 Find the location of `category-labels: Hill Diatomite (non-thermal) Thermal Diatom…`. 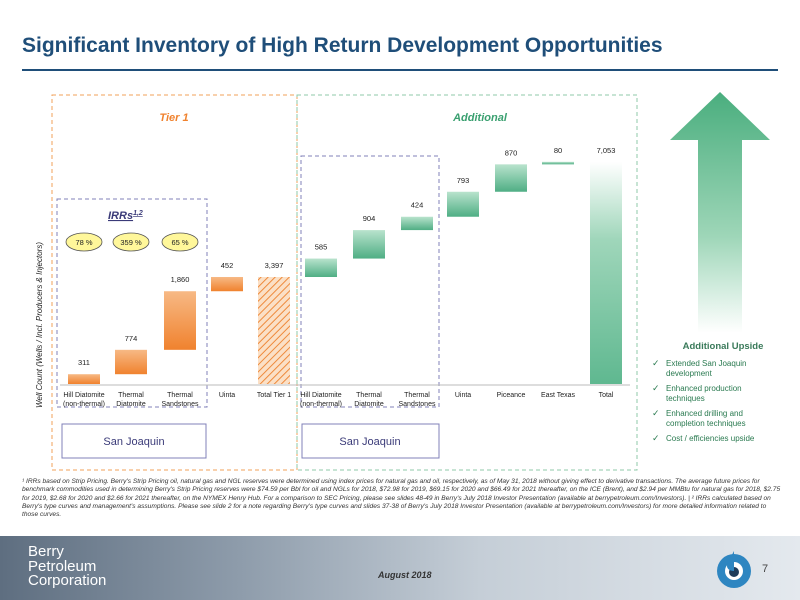

category-labels: Hill Diatomite (non-thermal) Thermal Diatom… is located at coordinates (338, 400).